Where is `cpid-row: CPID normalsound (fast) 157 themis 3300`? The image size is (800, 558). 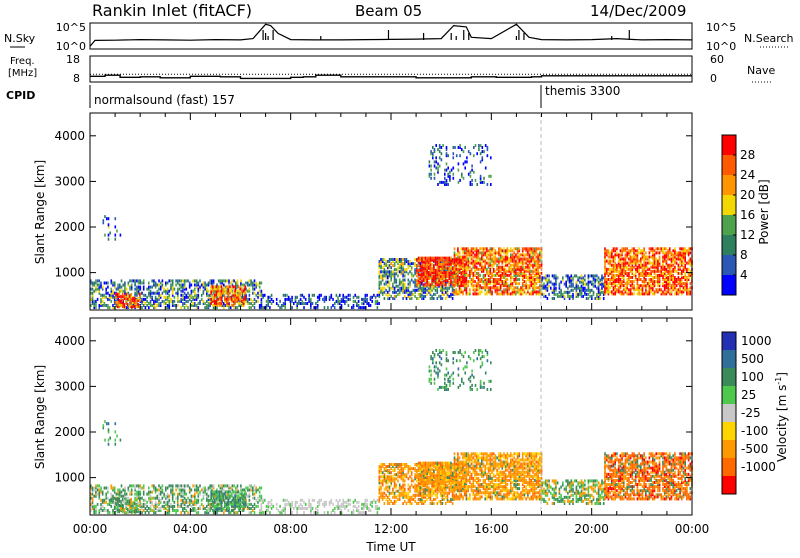 cpid-row: CPID normalsound (fast) 157 themis 3300 is located at coordinates (313, 96).